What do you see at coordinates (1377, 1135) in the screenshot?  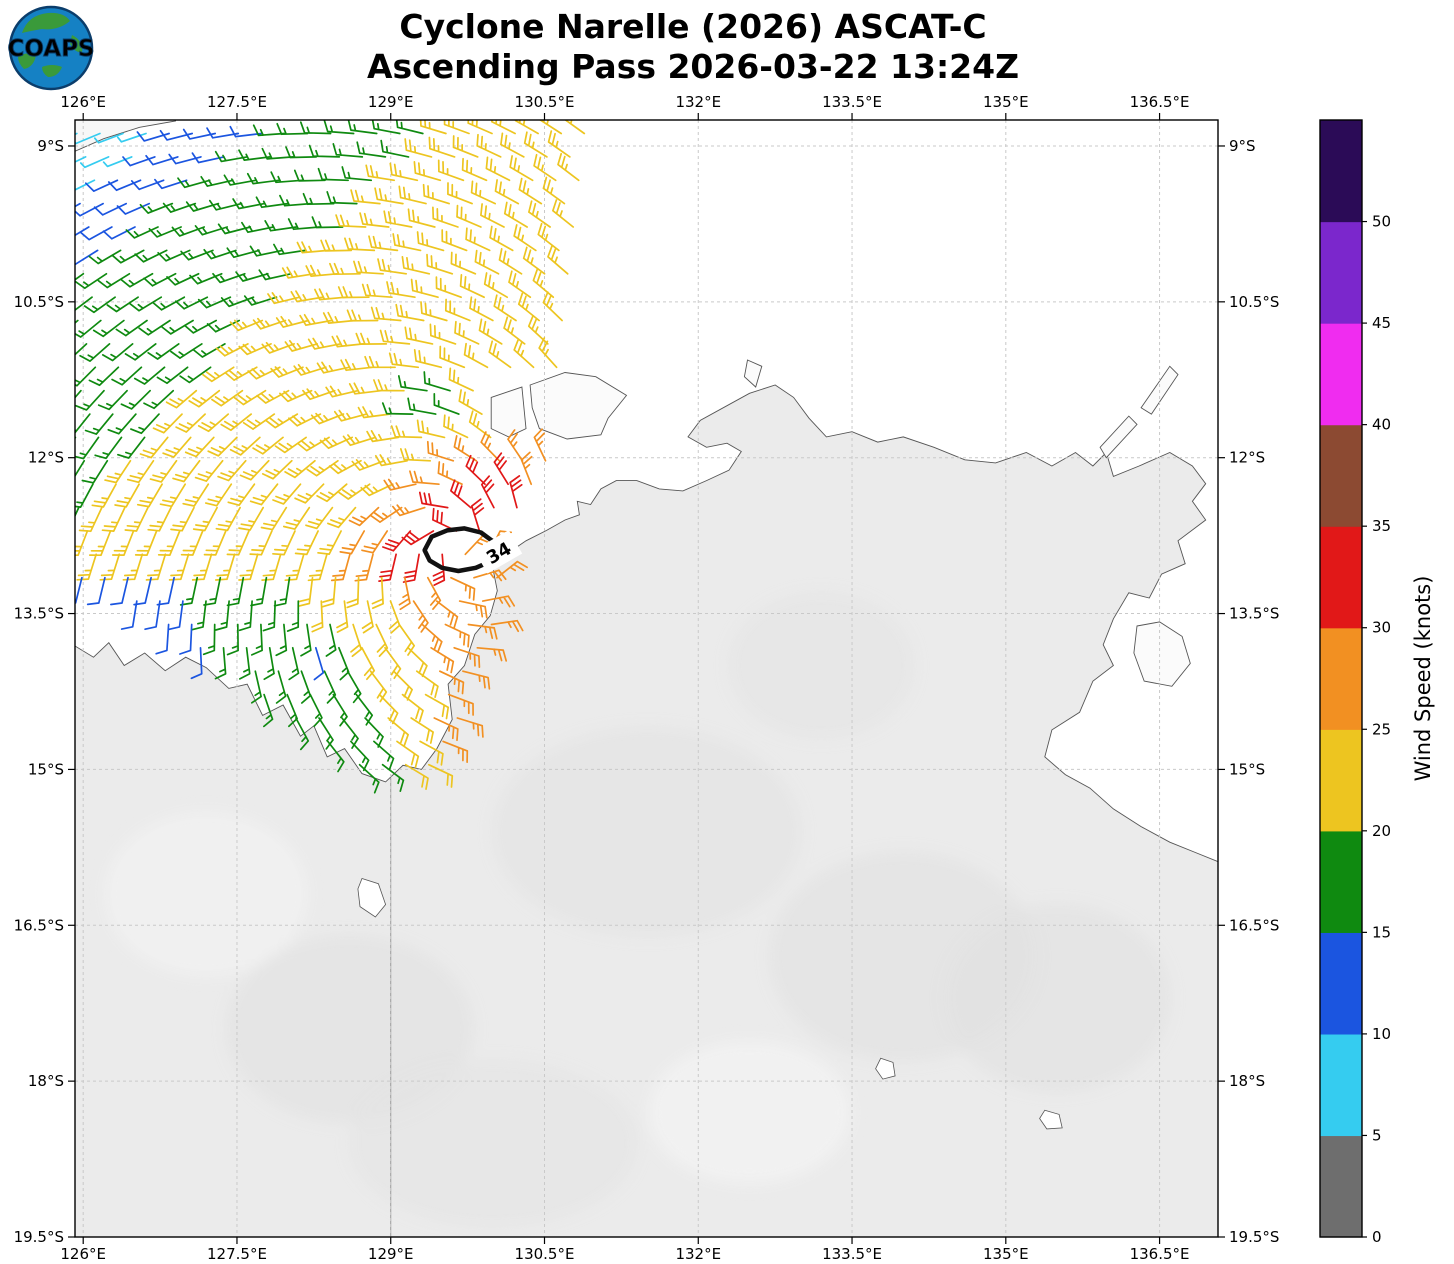 I see `colorbar-tick-label: 5` at bounding box center [1377, 1135].